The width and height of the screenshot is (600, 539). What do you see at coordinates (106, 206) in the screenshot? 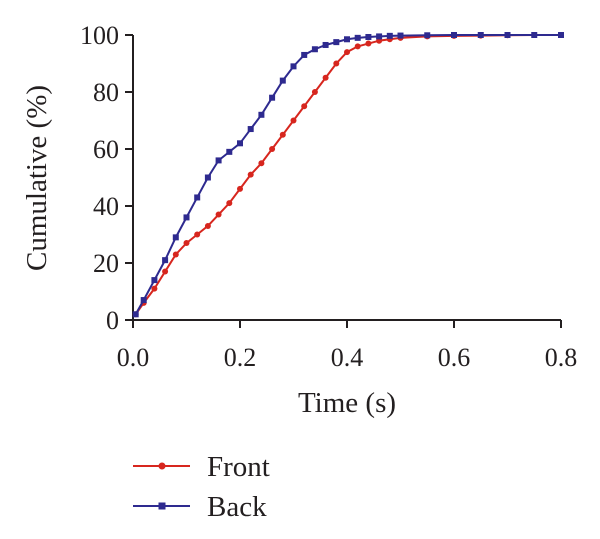
I see `y-tick-label: 40` at bounding box center [106, 206].